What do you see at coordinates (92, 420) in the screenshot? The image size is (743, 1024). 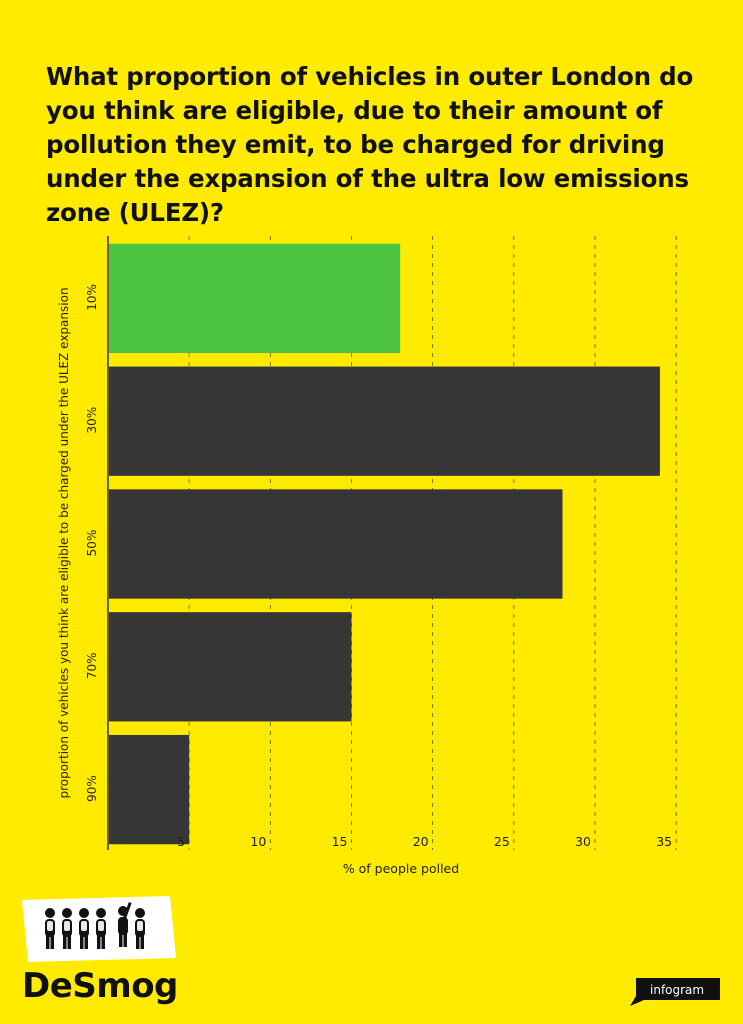 I see `category-label: 30%` at bounding box center [92, 420].